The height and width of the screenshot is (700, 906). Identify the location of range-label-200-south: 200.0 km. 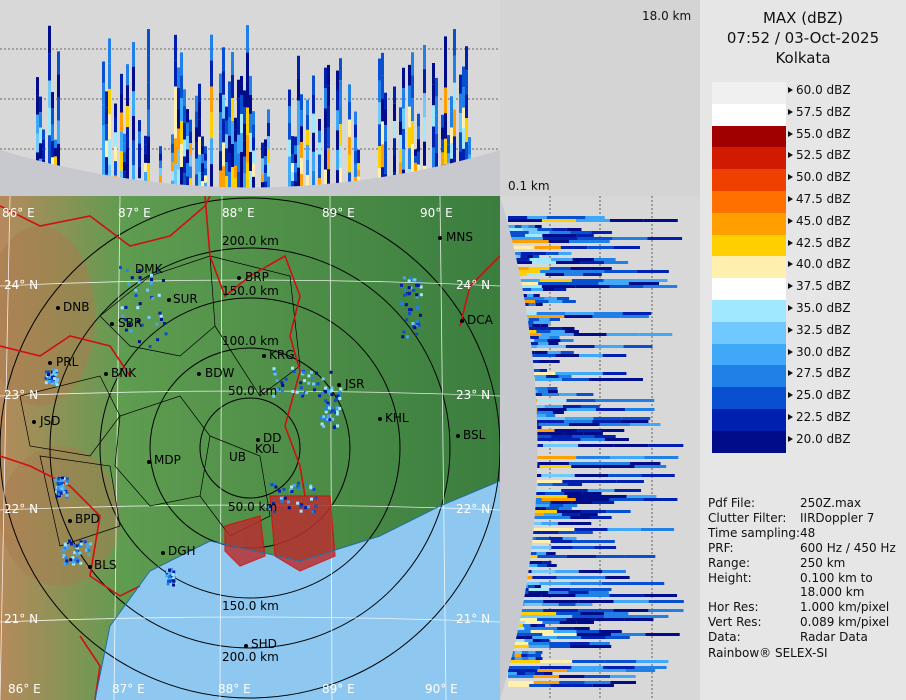
(250, 657).